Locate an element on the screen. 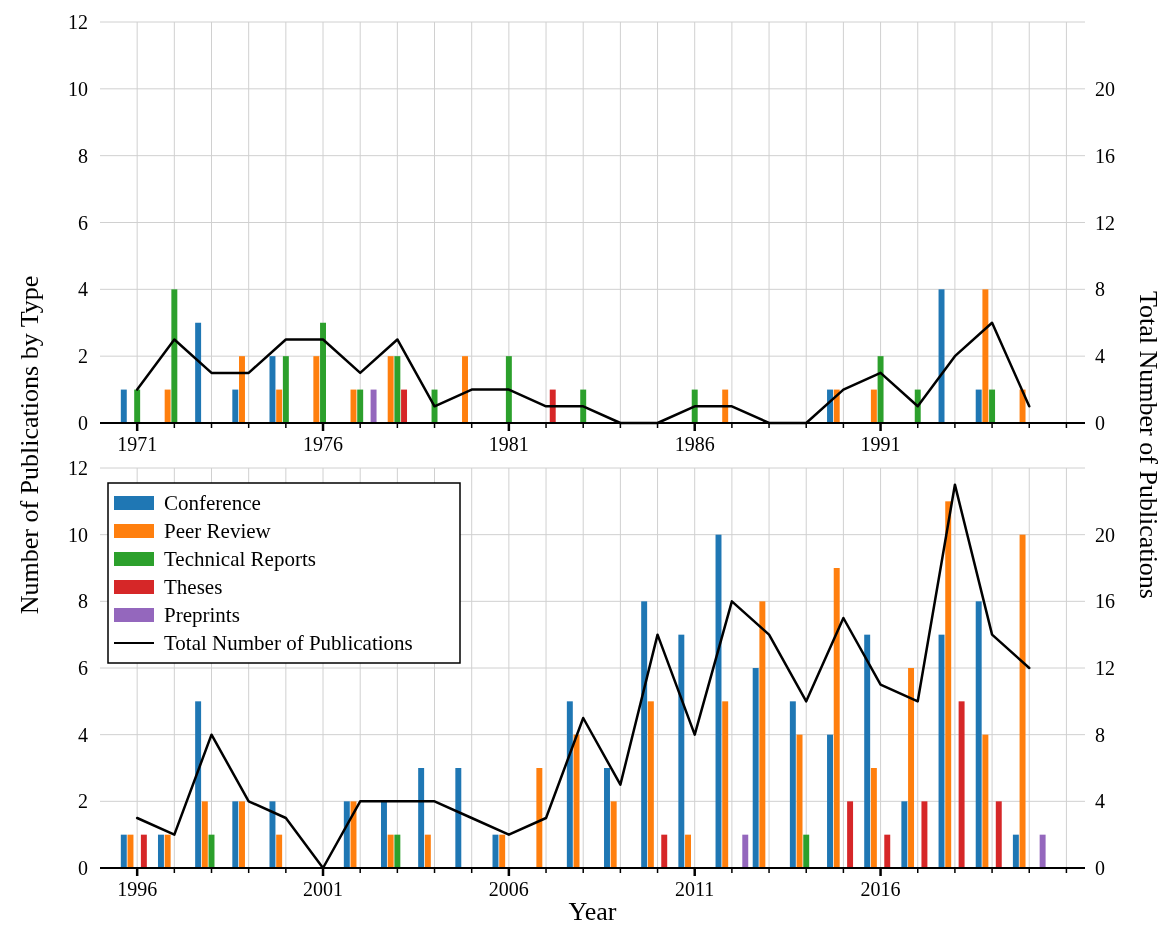 Image resolution: width=1164 pixels, height=928 pixels. x-tick-label: 2016 is located at coordinates (880, 889).